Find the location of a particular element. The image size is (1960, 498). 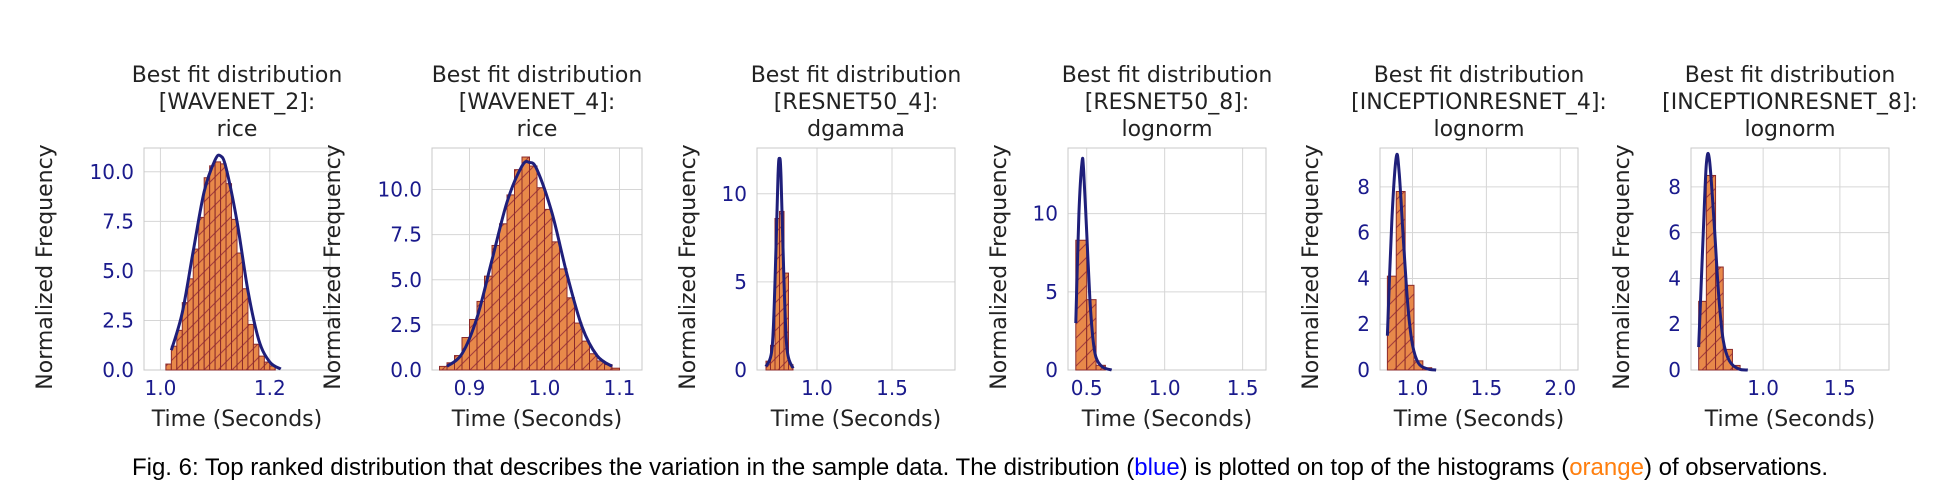

panel-title-line: [RESNET50_8]: is located at coordinates (1167, 102).